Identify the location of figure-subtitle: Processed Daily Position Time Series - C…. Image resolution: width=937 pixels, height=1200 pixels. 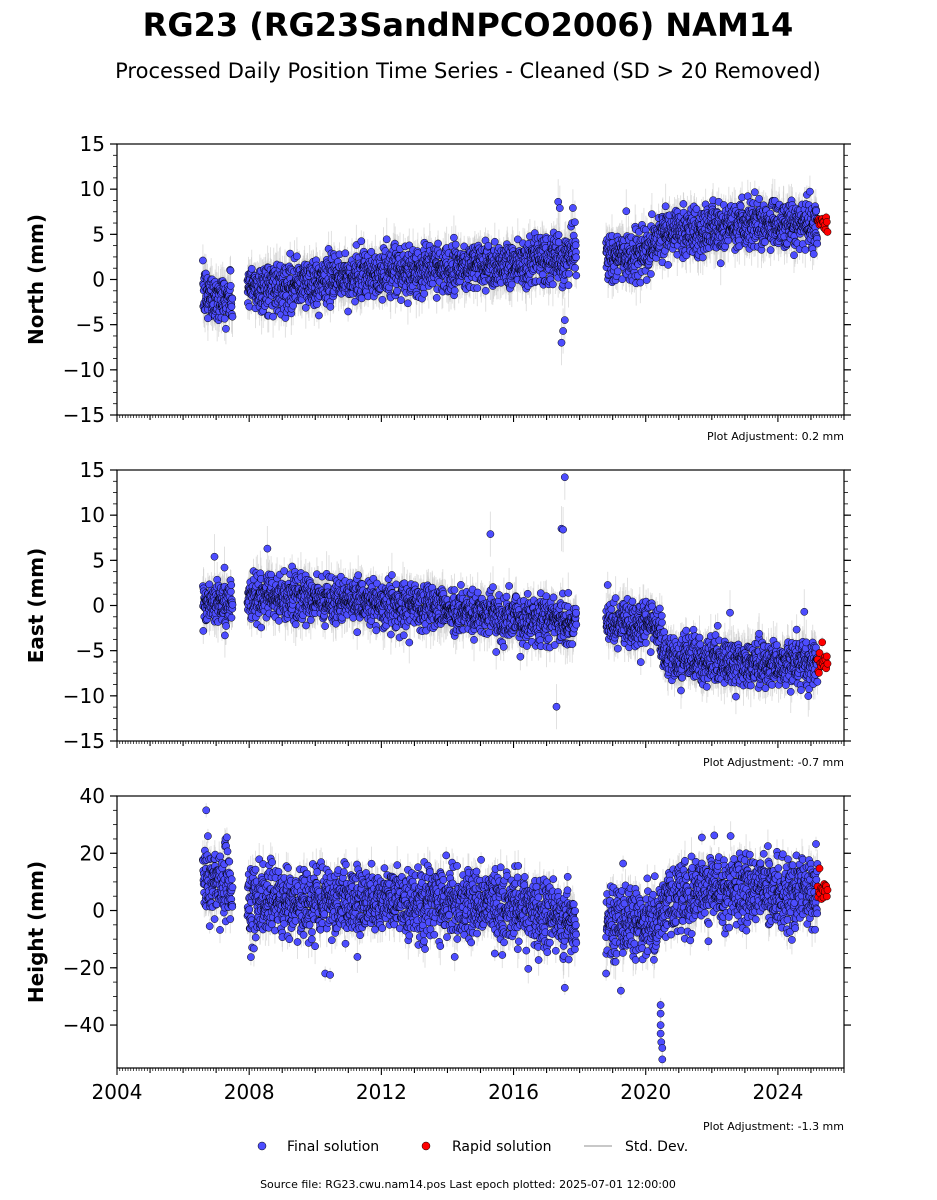
(468, 71).